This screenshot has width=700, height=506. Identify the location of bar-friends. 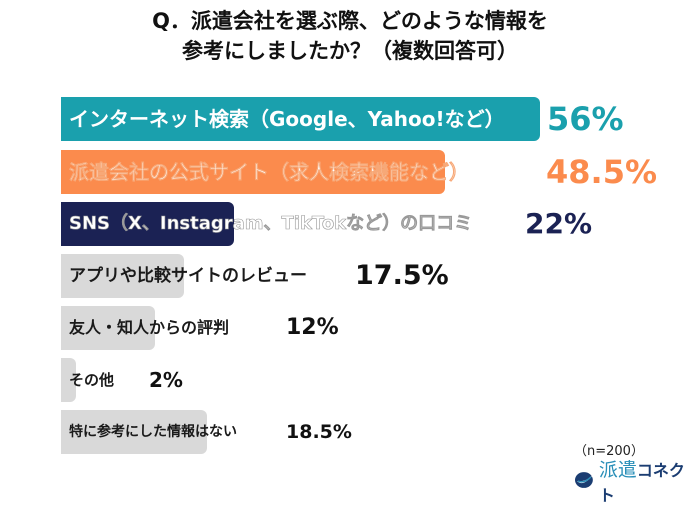
(108, 328).